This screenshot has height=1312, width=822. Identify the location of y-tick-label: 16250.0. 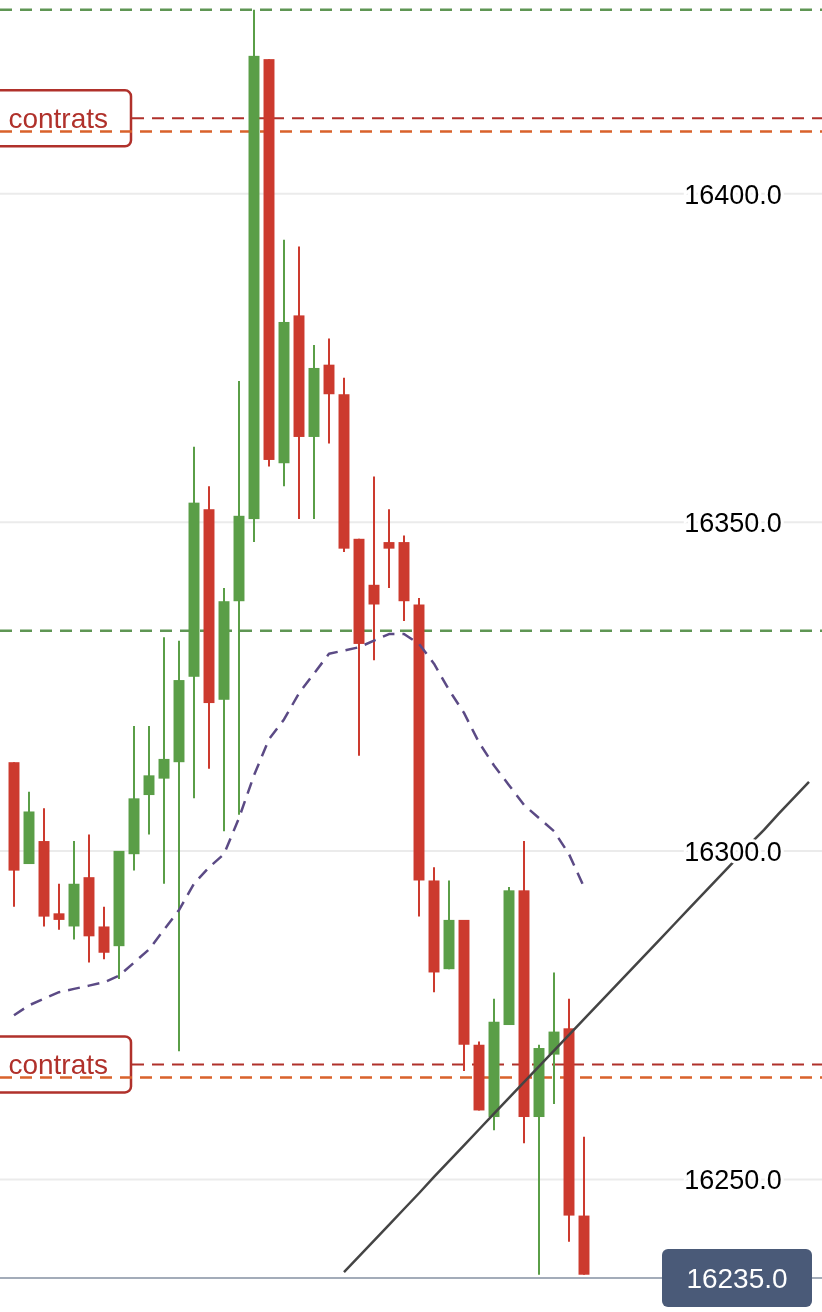
(733, 1180).